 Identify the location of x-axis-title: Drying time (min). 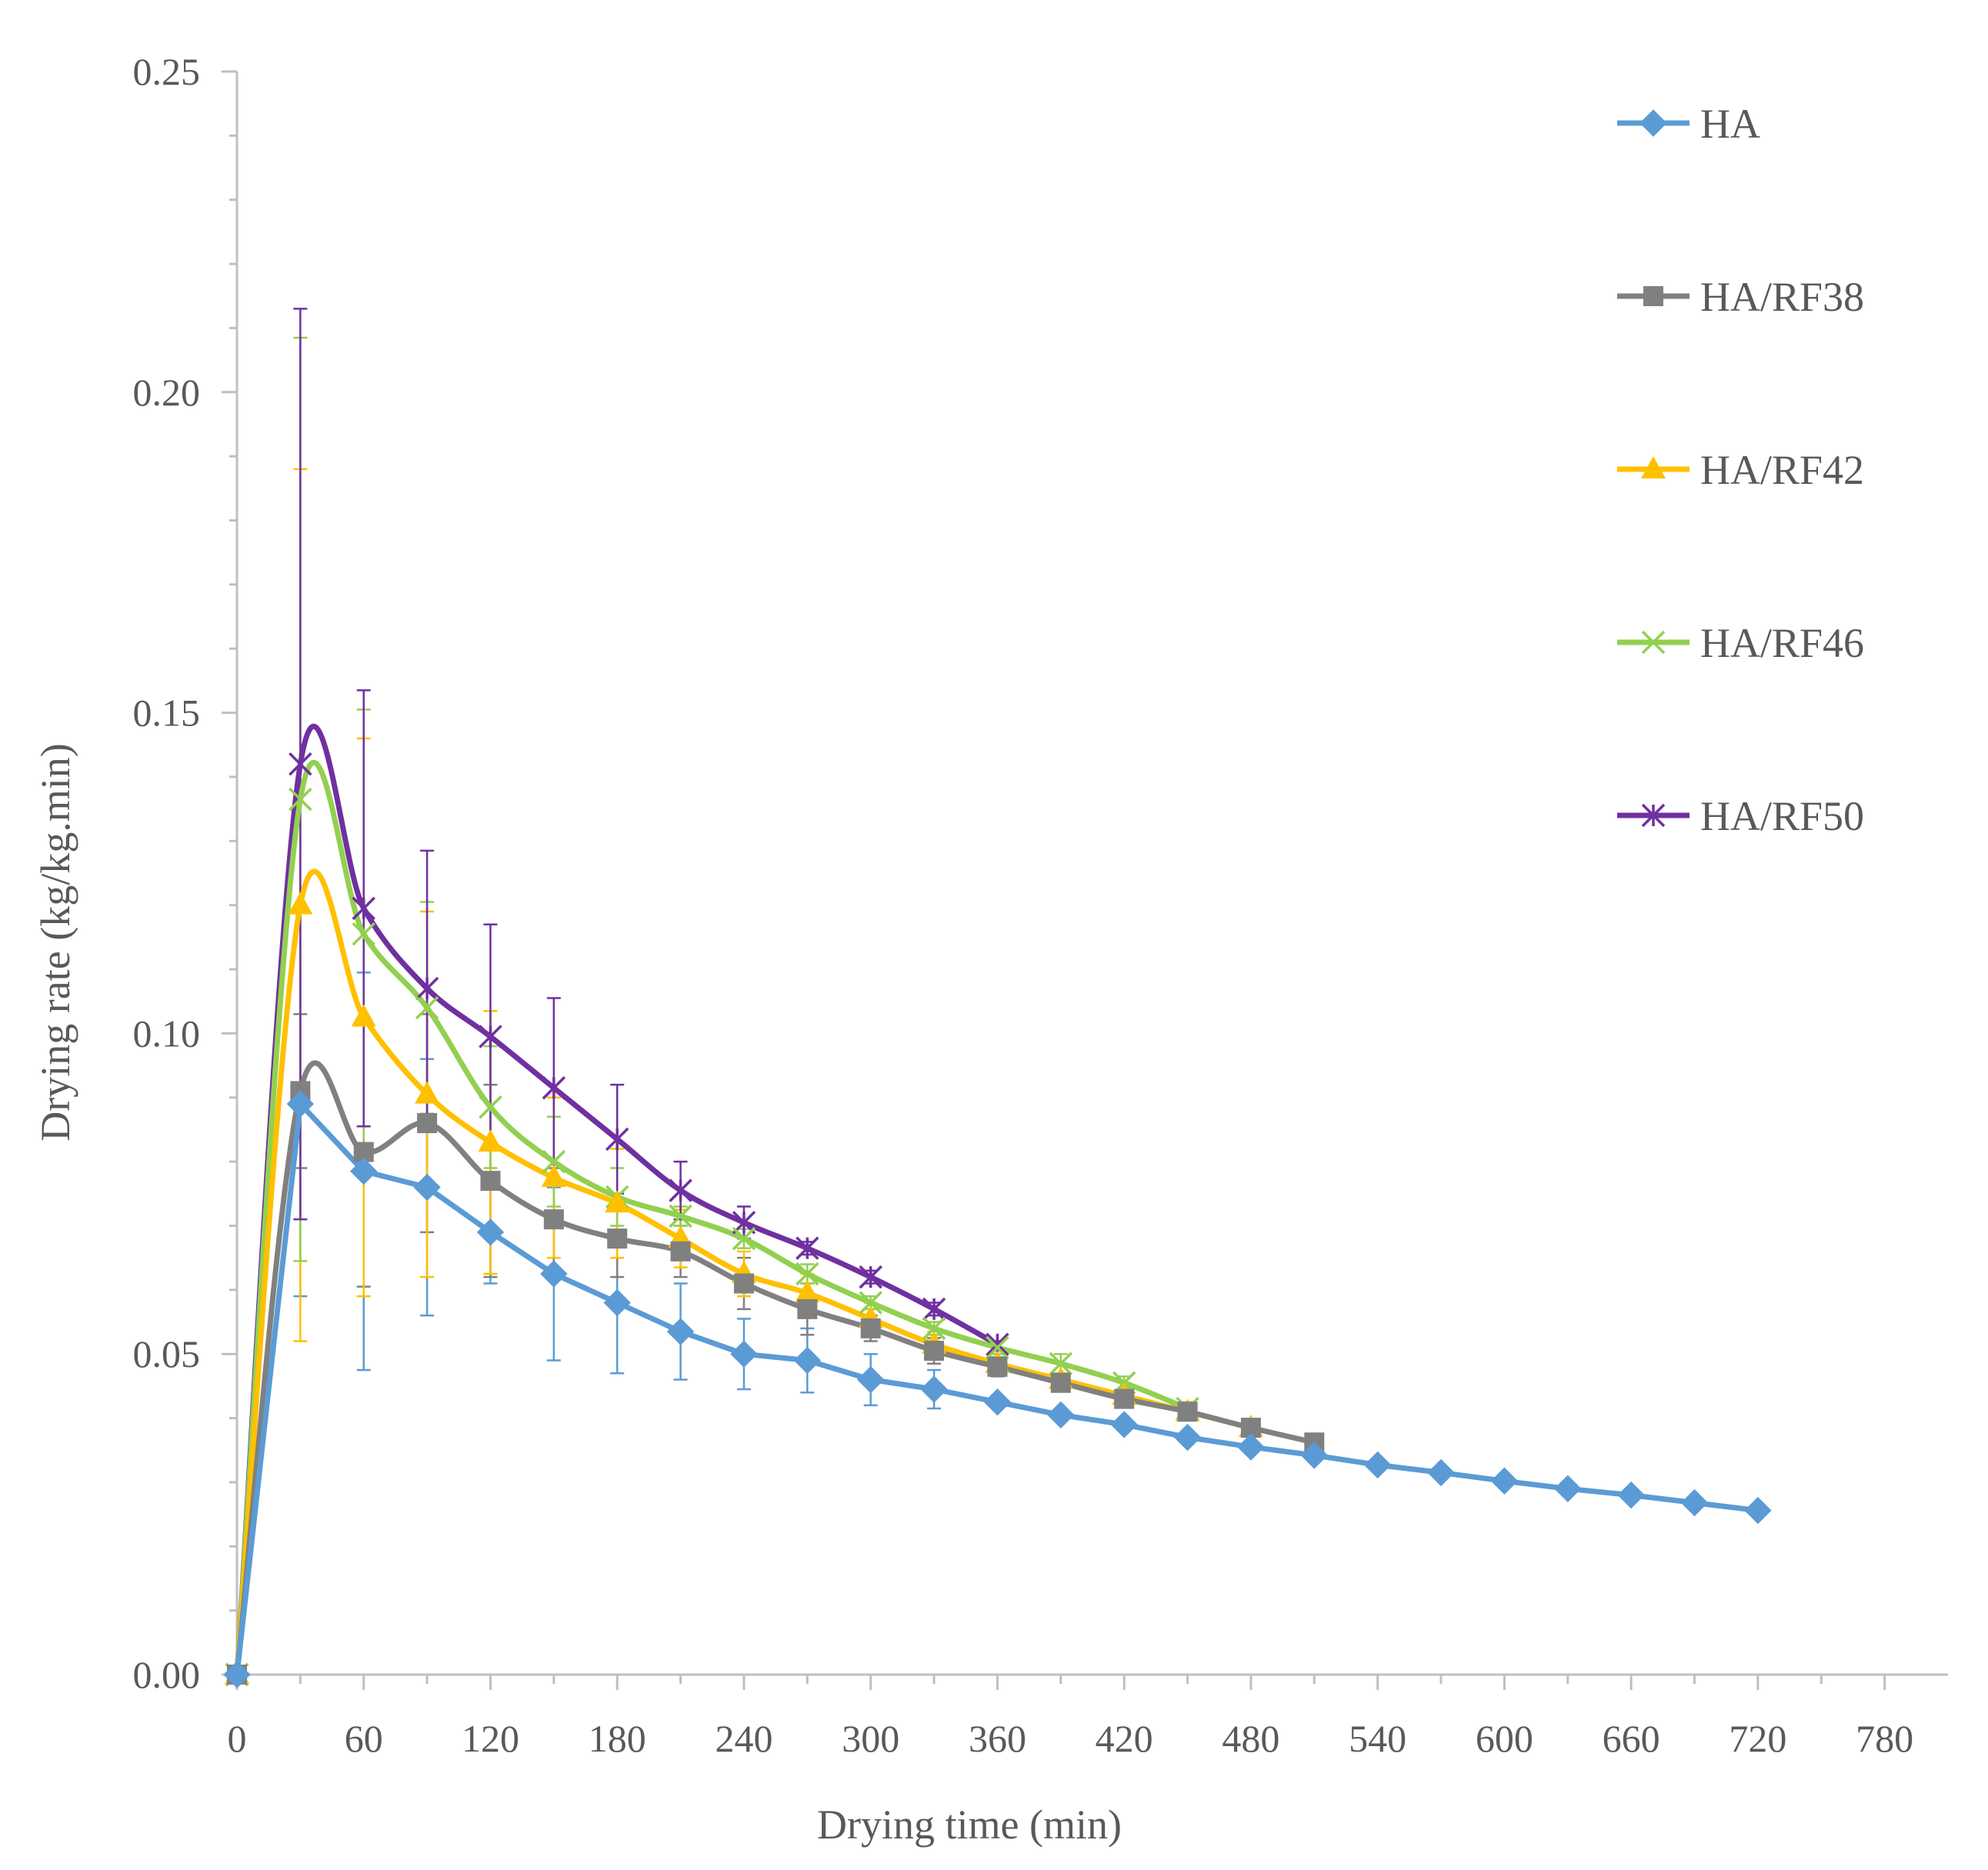
(969, 1825).